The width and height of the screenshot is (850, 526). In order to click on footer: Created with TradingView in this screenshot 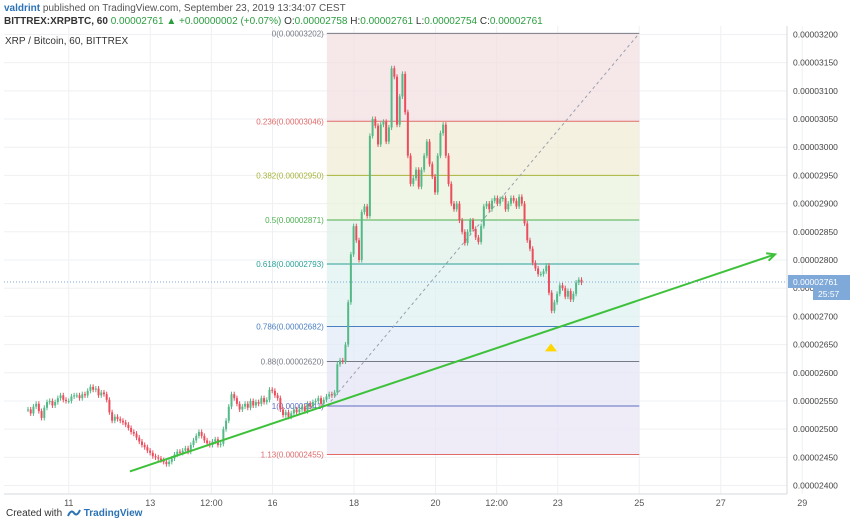, I will do `click(74, 513)`.